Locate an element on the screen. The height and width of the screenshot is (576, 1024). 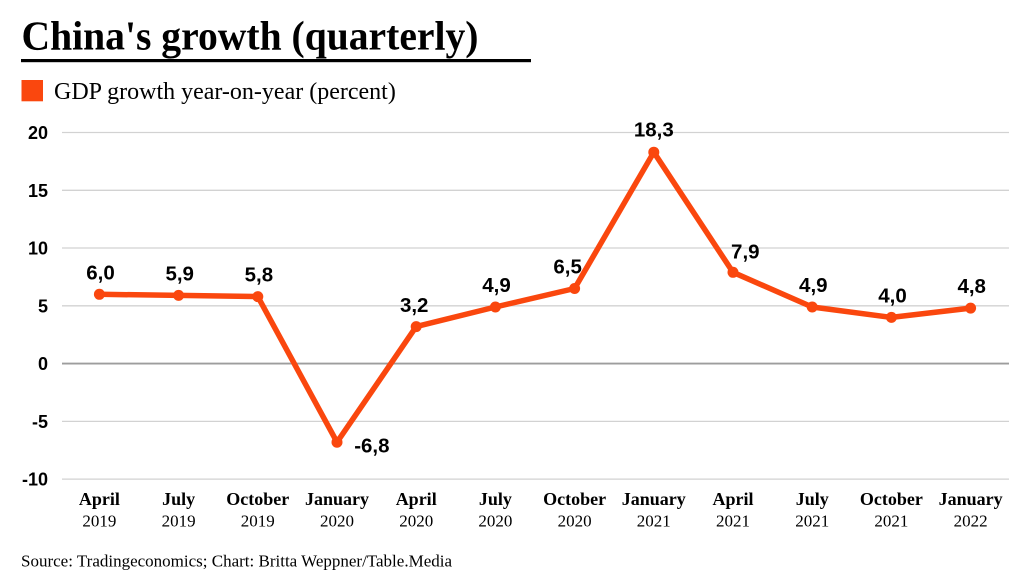
svg-text: 20 is located at coordinates (38, 133).